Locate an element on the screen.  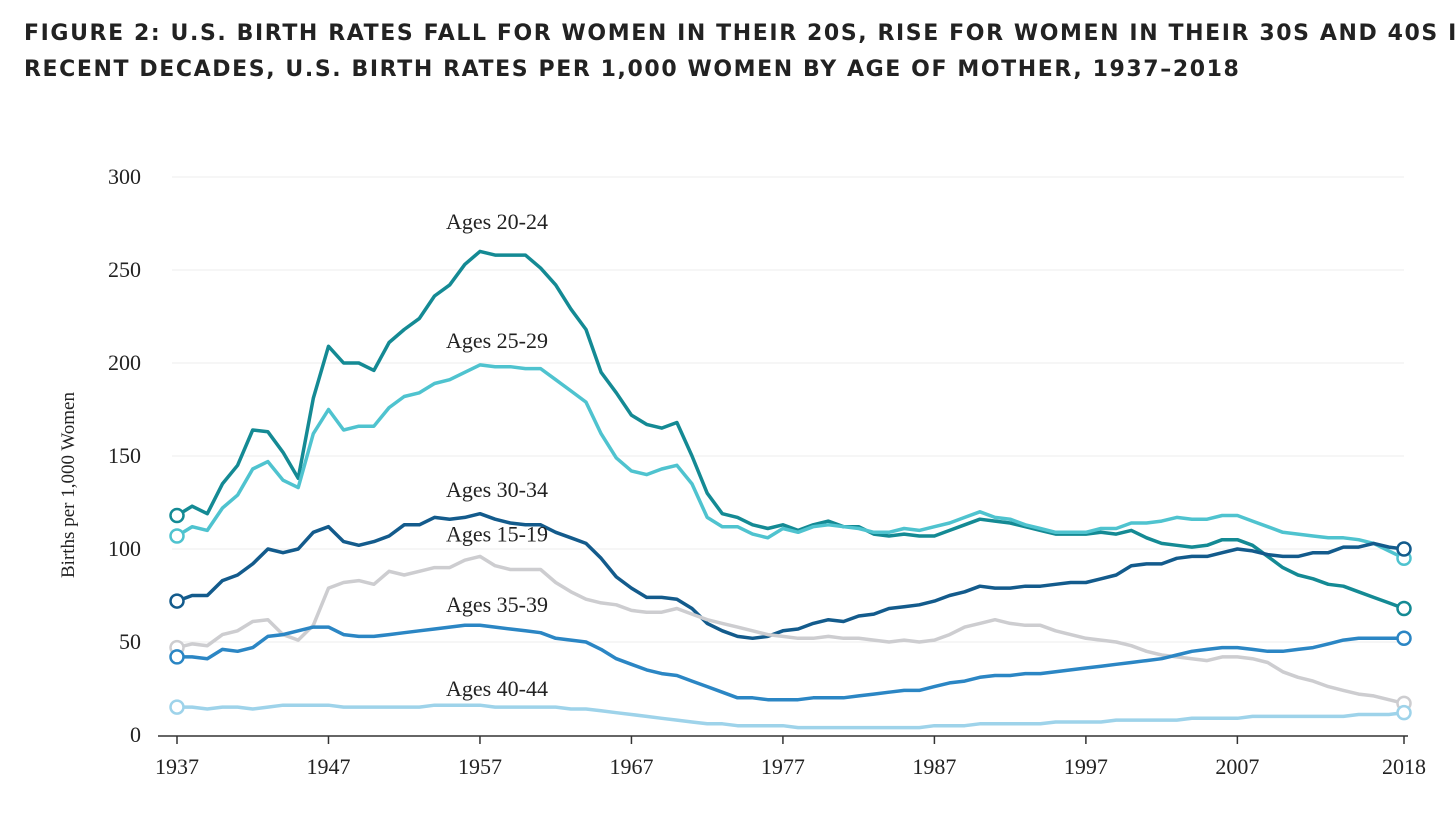
series-label-ages-40-44: Ages 40-44 is located at coordinates (497, 688).